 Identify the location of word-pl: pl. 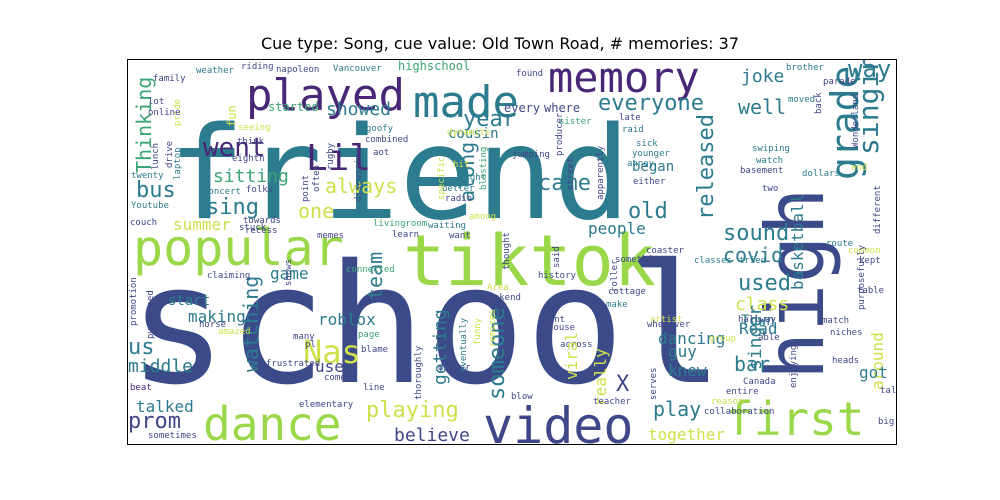
(310, 345).